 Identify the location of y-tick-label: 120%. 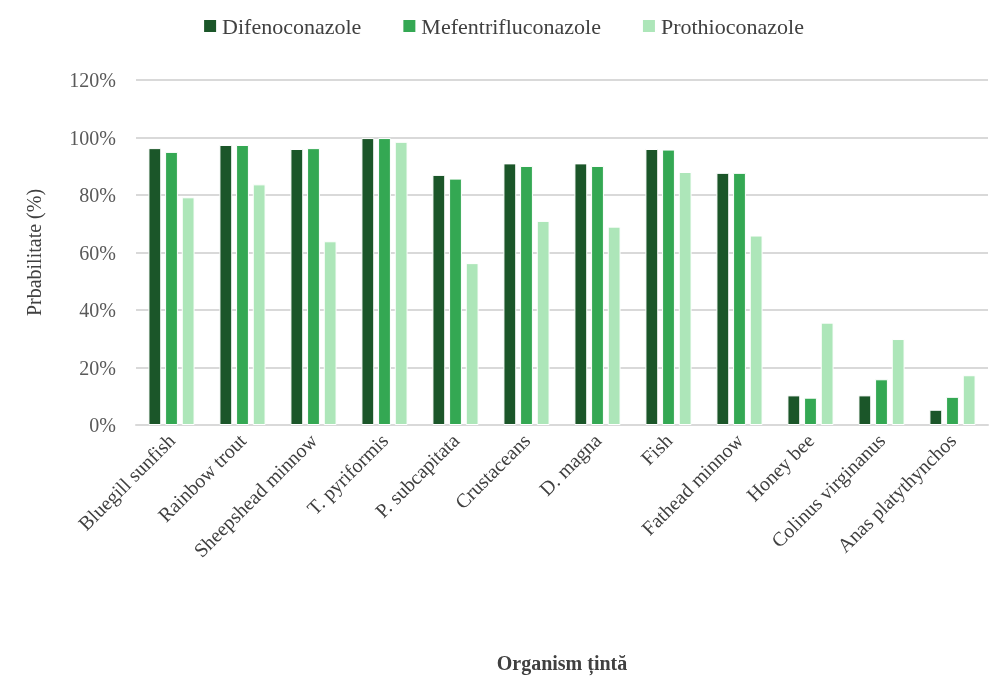
(92, 80).